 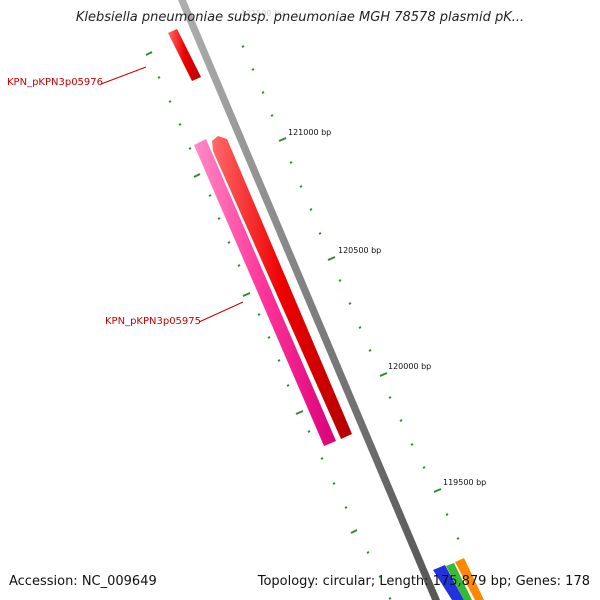 I want to click on scale-tick-label: 121000 bp, so click(x=310, y=132).